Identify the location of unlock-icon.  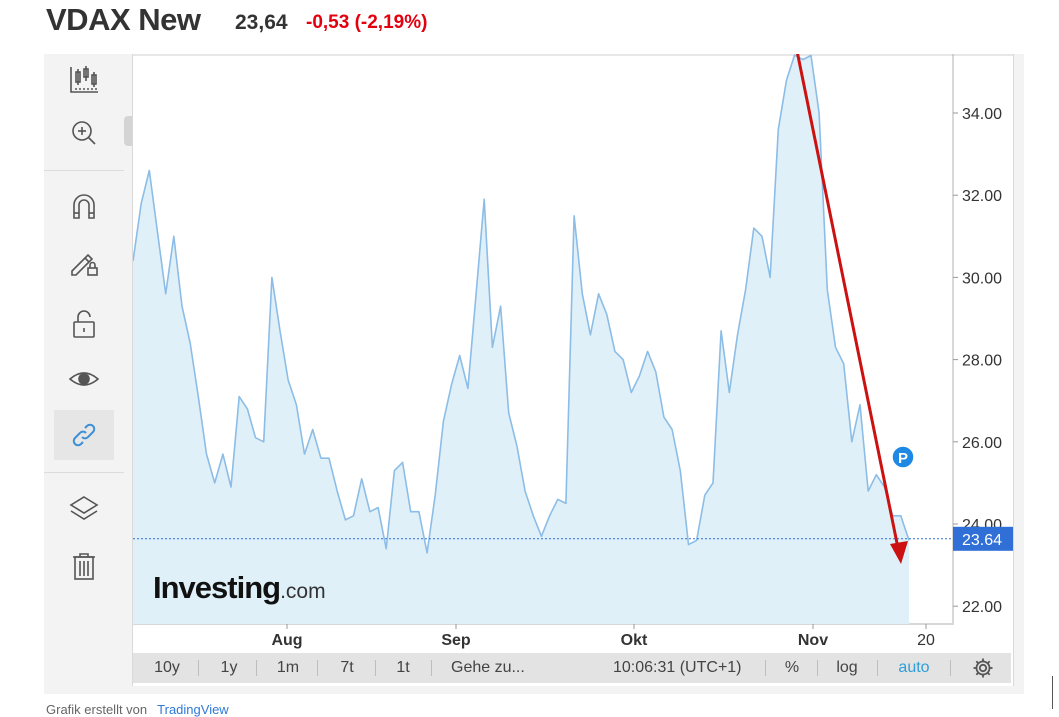
(84, 324).